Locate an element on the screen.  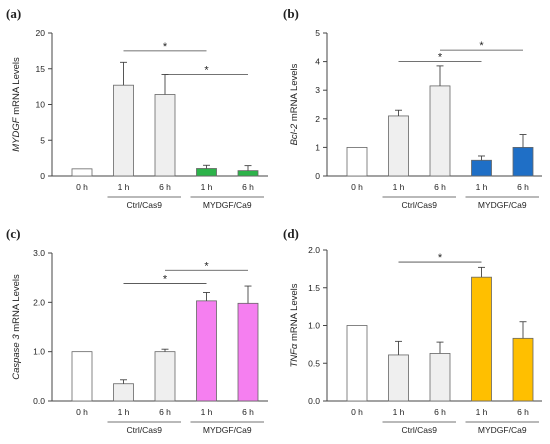
y-tick-label: 1.5 is located at coordinates (314, 288).